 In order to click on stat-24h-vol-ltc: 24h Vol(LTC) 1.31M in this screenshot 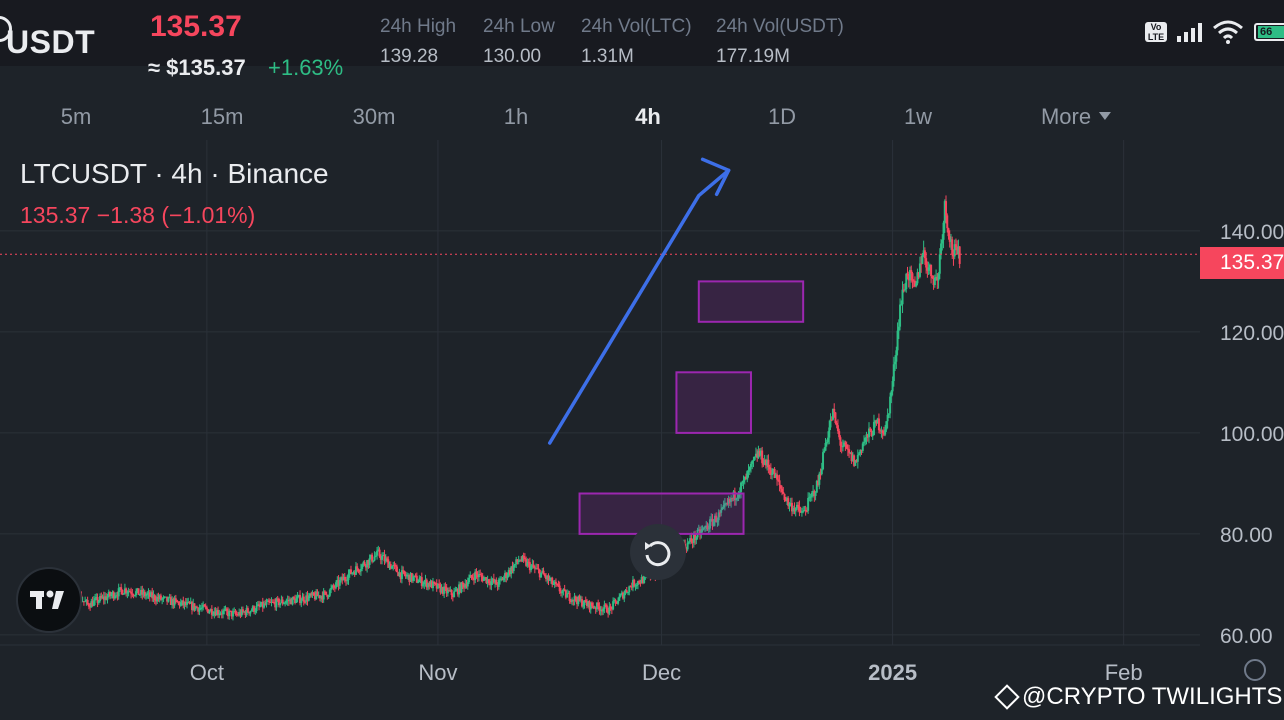, I will do `click(636, 42)`.